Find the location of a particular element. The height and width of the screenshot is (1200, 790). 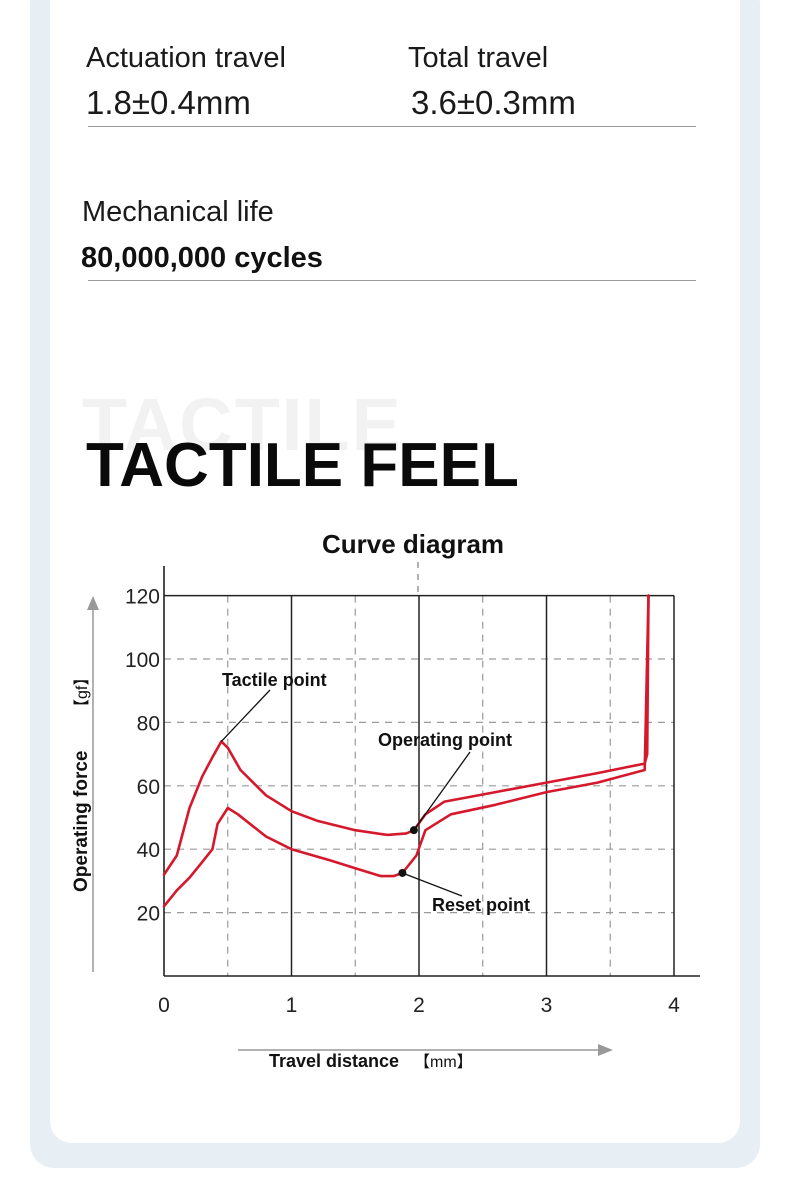

x-axis-unit: 【mm】 is located at coordinates (443, 1062).